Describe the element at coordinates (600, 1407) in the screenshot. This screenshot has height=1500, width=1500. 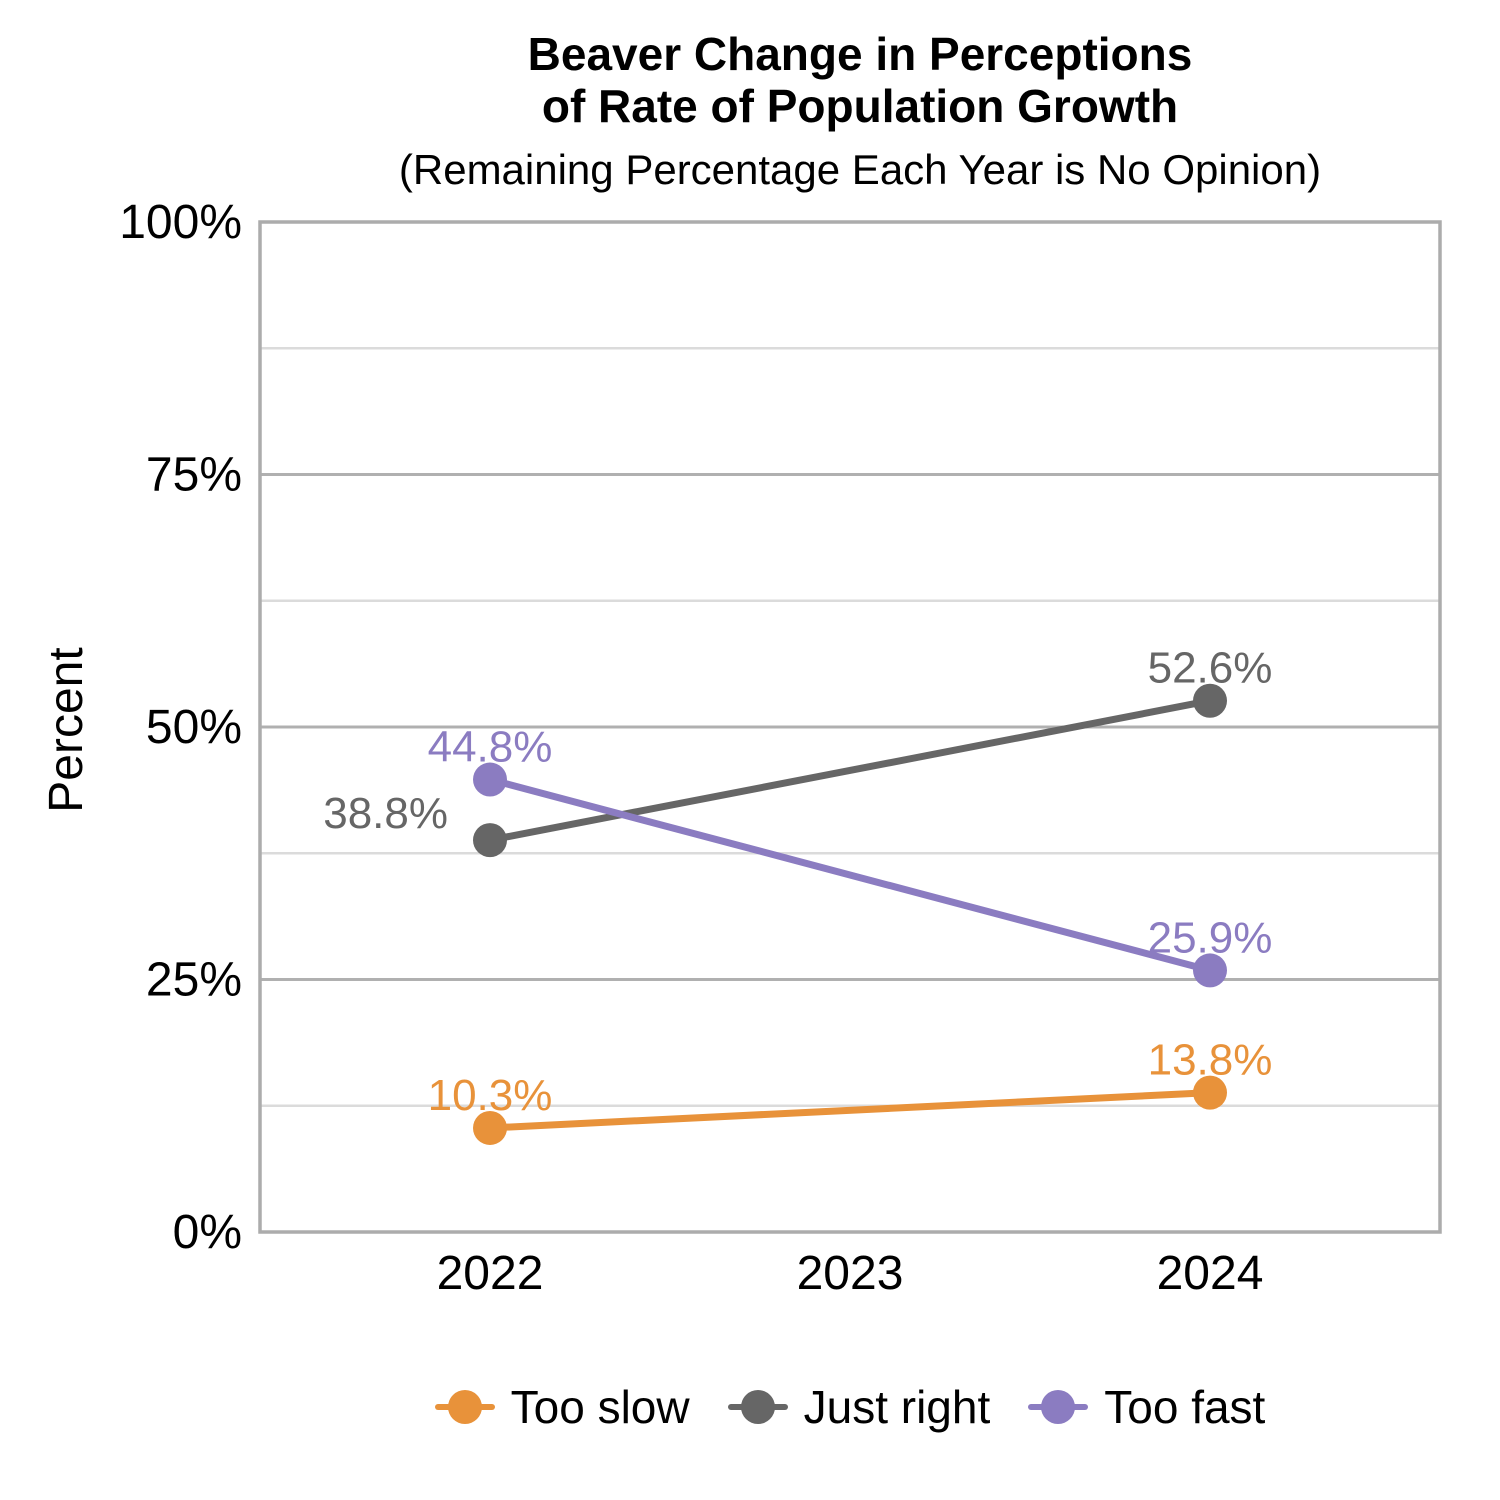
I see `legend-label: Too slow` at that location.